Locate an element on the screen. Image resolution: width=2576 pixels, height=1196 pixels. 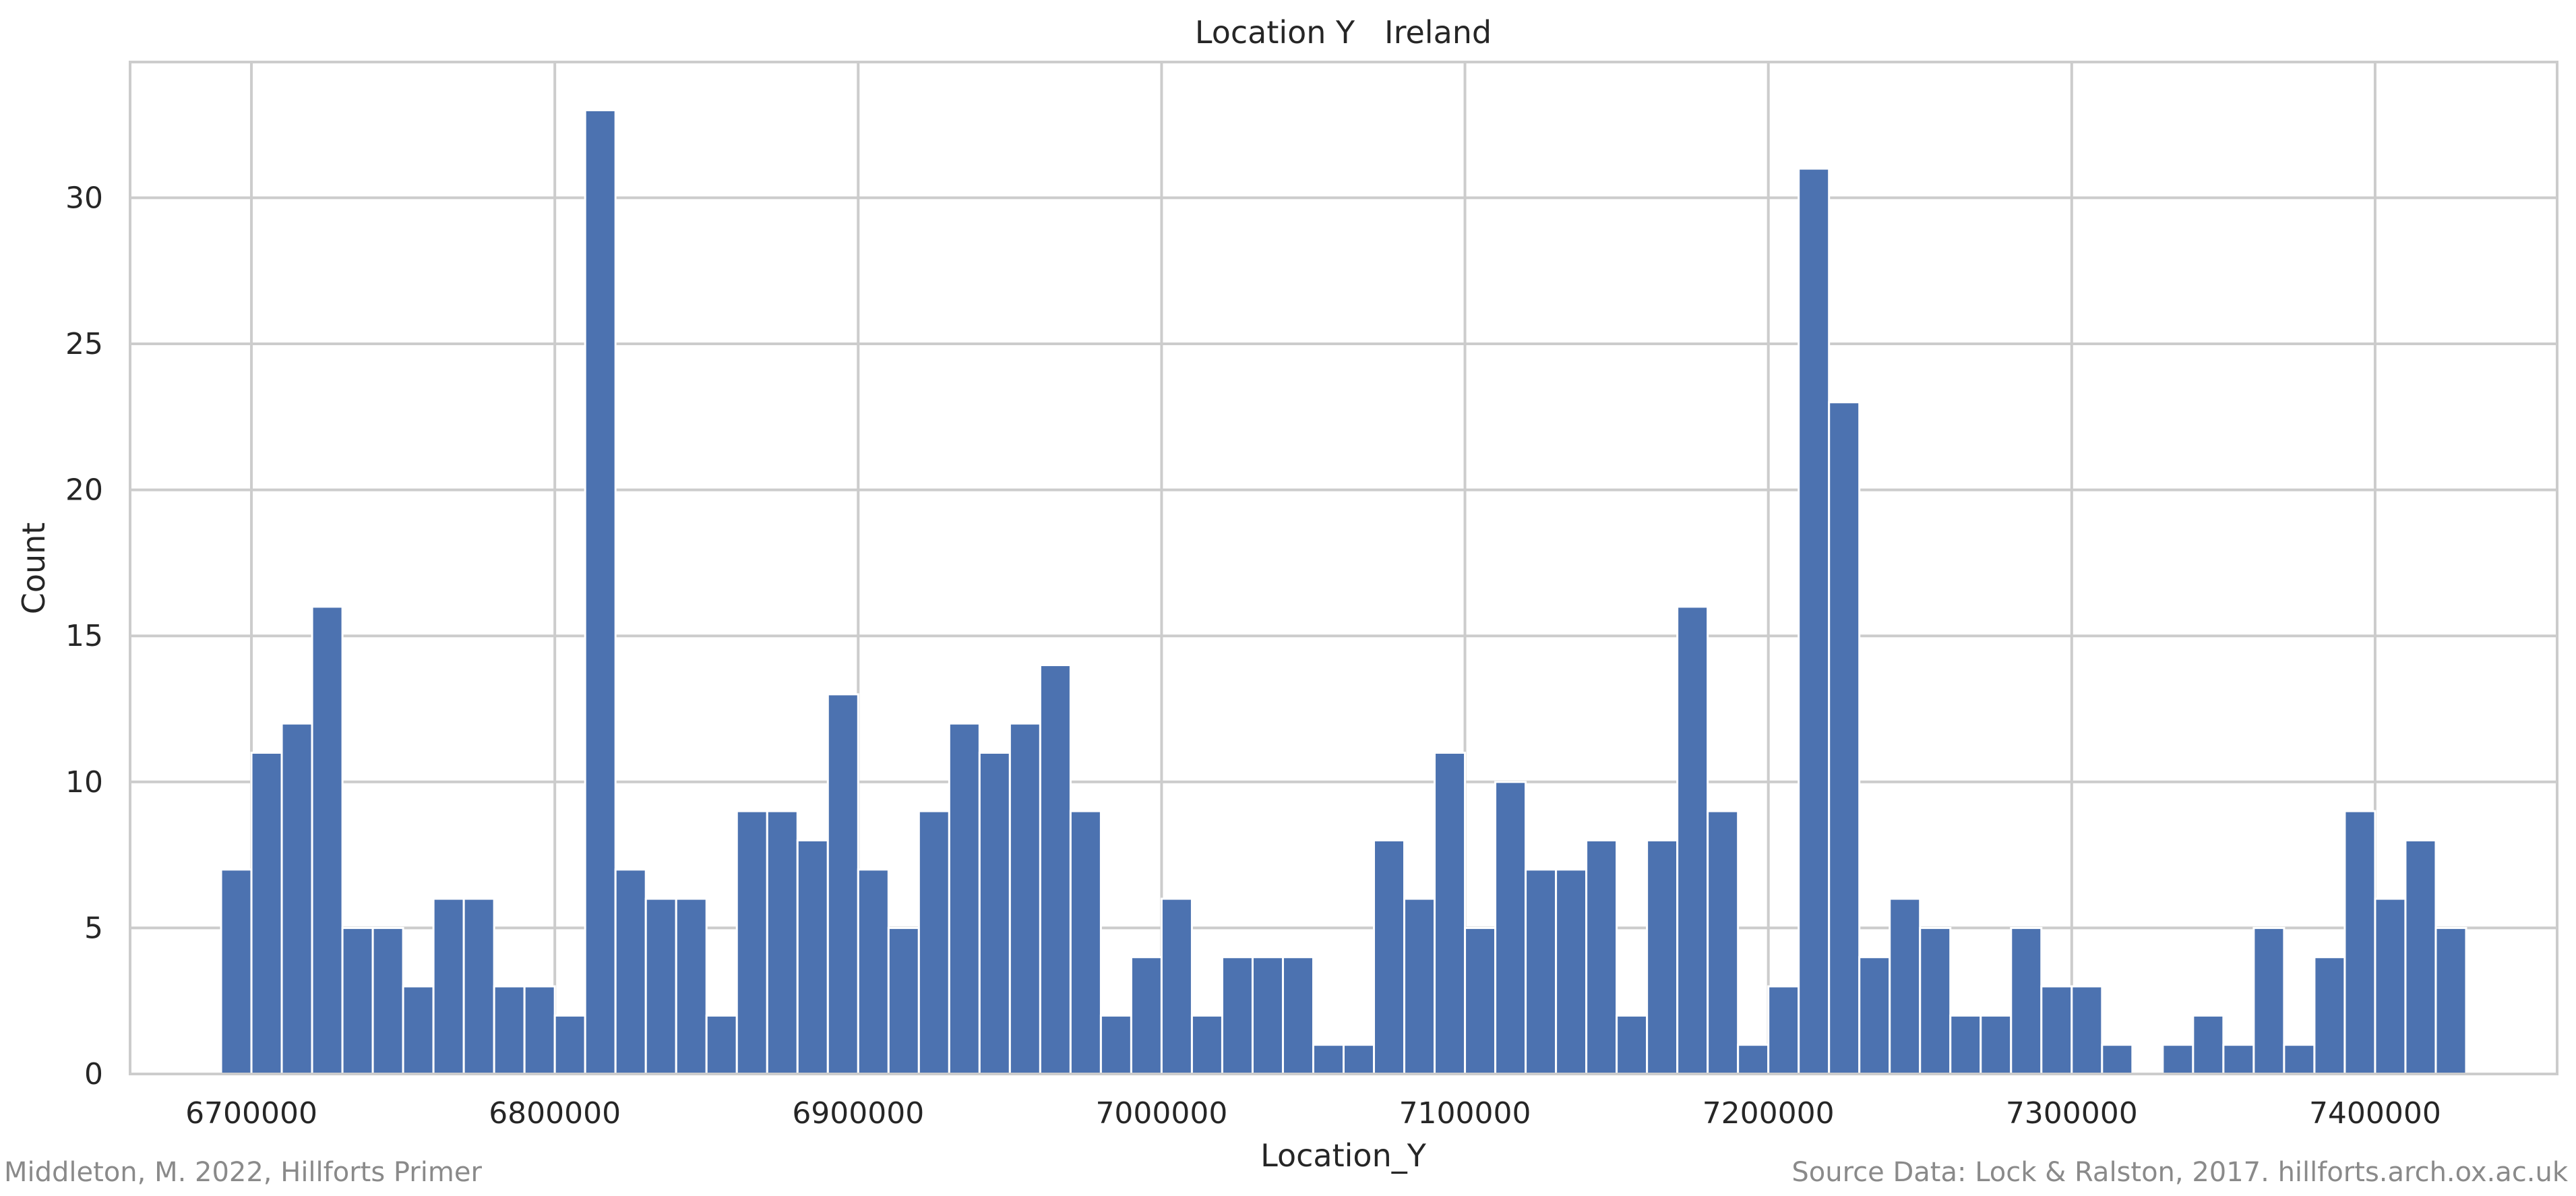
y-tick-label: 20 is located at coordinates (84, 490).